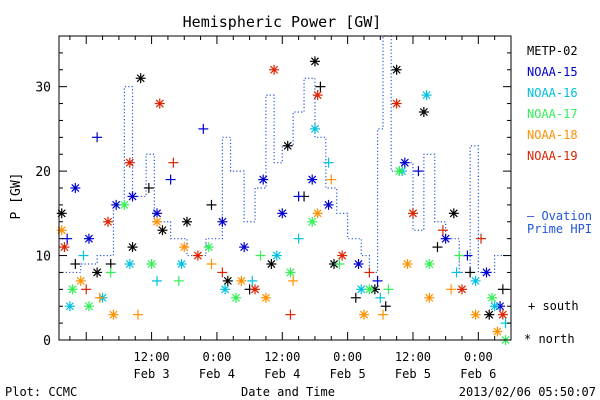 This screenshot has width=600, height=400. What do you see at coordinates (41, 392) in the screenshot?
I see `footer-credit: Plot: CCMC` at bounding box center [41, 392].